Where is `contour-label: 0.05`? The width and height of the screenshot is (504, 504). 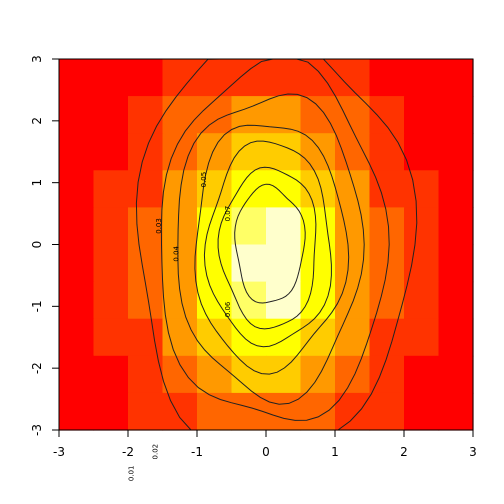 contour-label: 0.05 is located at coordinates (204, 180).